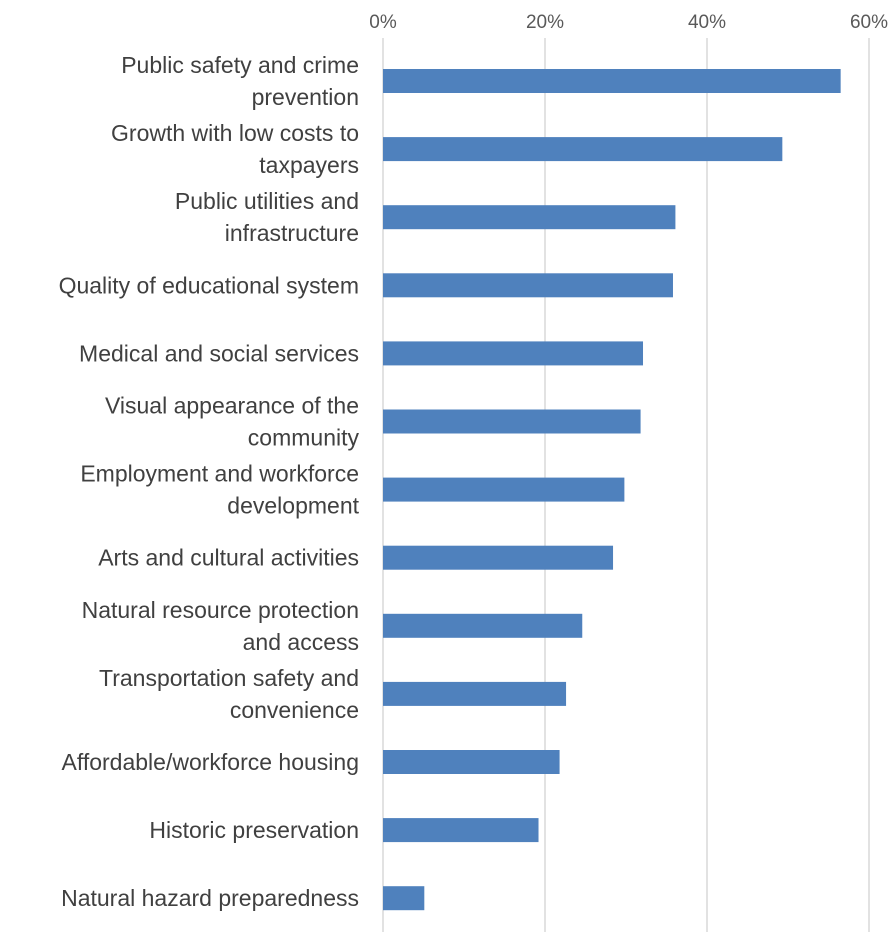 The width and height of the screenshot is (894, 934). What do you see at coordinates (628, 22) in the screenshot?
I see `x-axis-ticks: 0% 20% 40% 60%` at bounding box center [628, 22].